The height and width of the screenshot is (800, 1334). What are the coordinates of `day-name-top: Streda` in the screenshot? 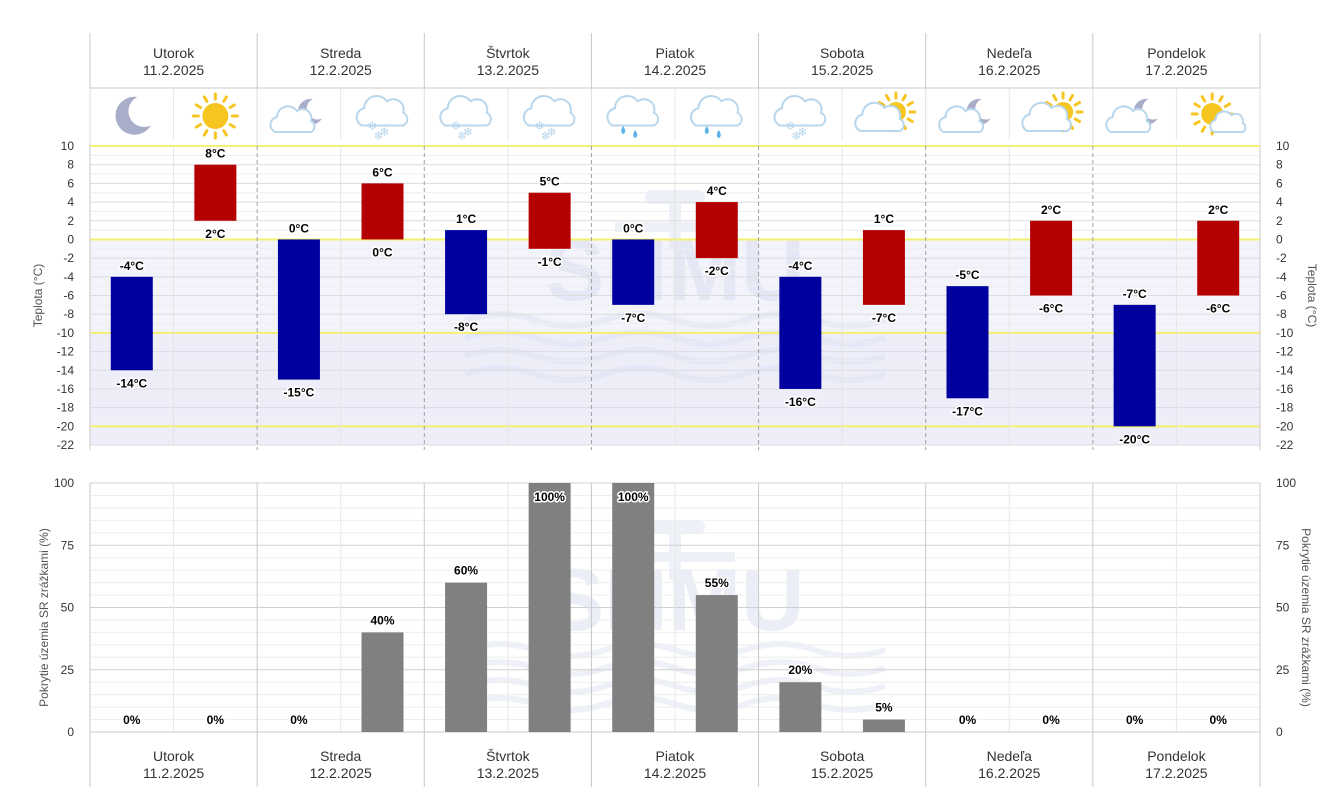 It's located at (340, 53).